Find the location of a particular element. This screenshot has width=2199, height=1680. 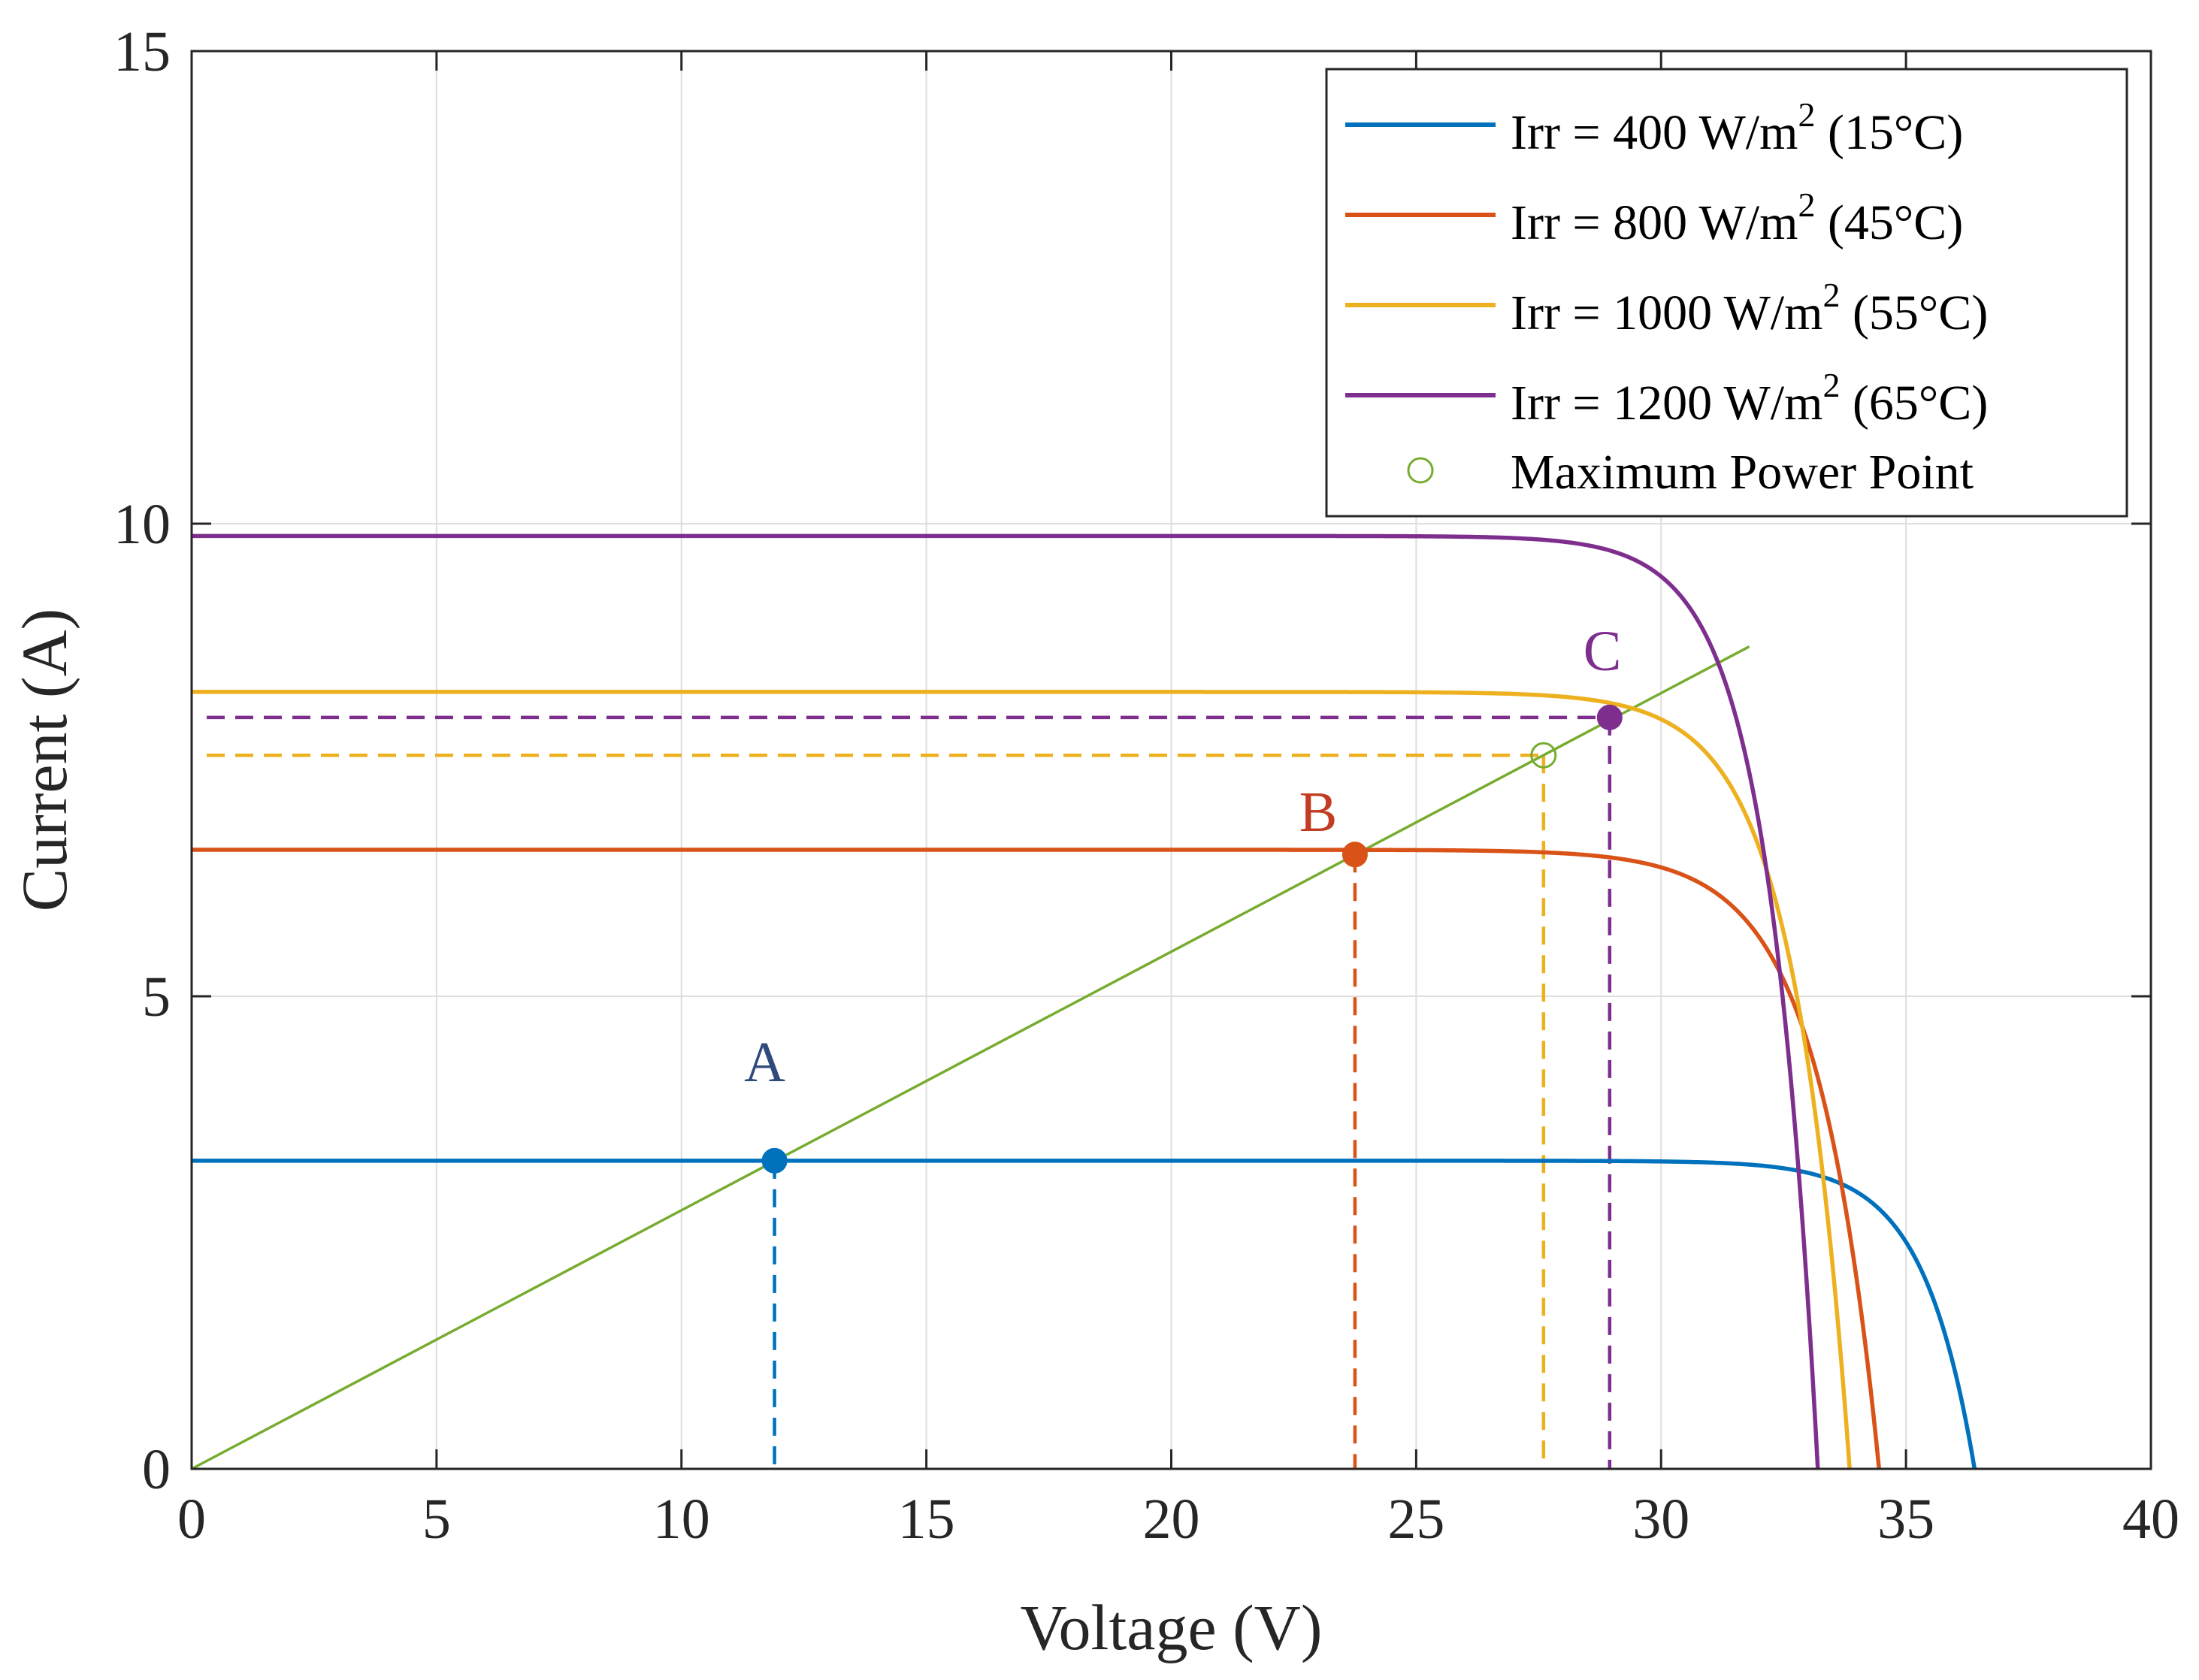

y-tick-label-3: 15 is located at coordinates (142, 51).